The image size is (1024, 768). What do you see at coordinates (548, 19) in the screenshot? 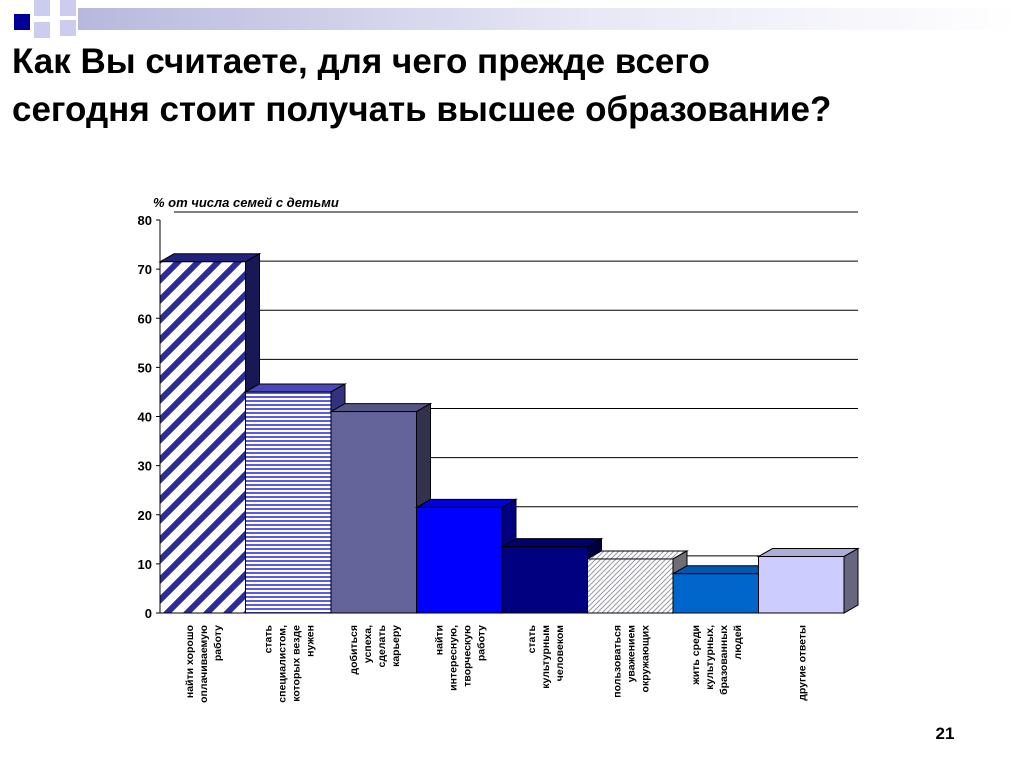
I see `top-gradient-bar` at bounding box center [548, 19].